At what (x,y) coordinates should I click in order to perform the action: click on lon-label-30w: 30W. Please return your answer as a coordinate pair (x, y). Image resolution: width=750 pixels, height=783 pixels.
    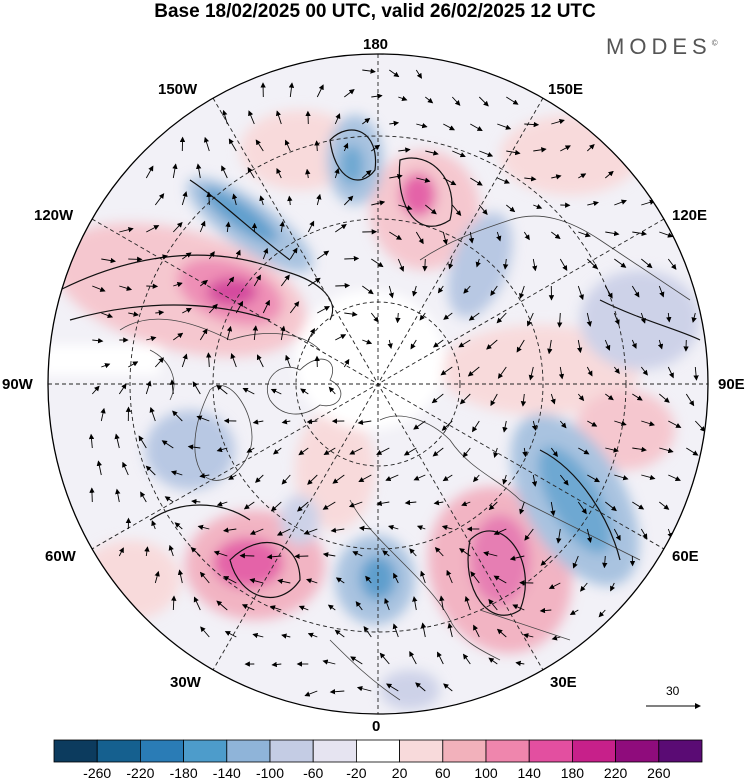
    Looking at the image, I should click on (185, 682).